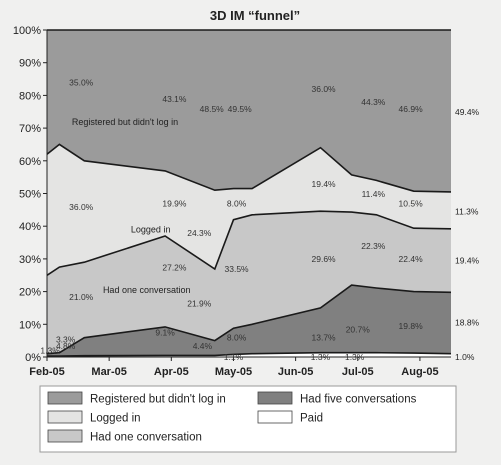 The image size is (501, 465). I want to click on data-label: 48.5%, so click(212, 109).